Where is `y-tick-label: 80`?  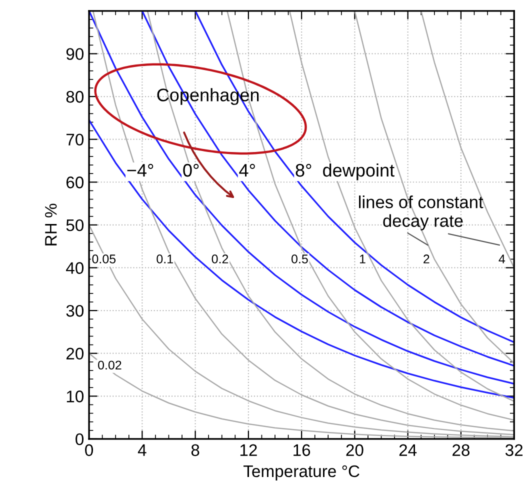
y-tick-label: 80 is located at coordinates (75, 96).